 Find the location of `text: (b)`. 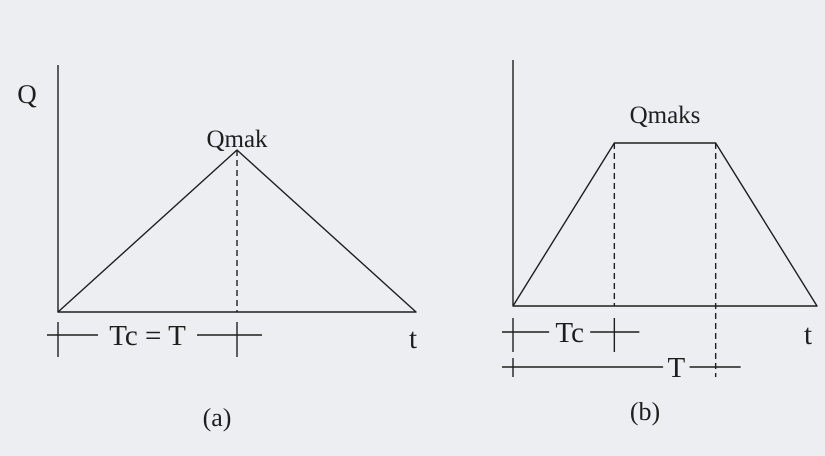

text: (b) is located at coordinates (645, 411).